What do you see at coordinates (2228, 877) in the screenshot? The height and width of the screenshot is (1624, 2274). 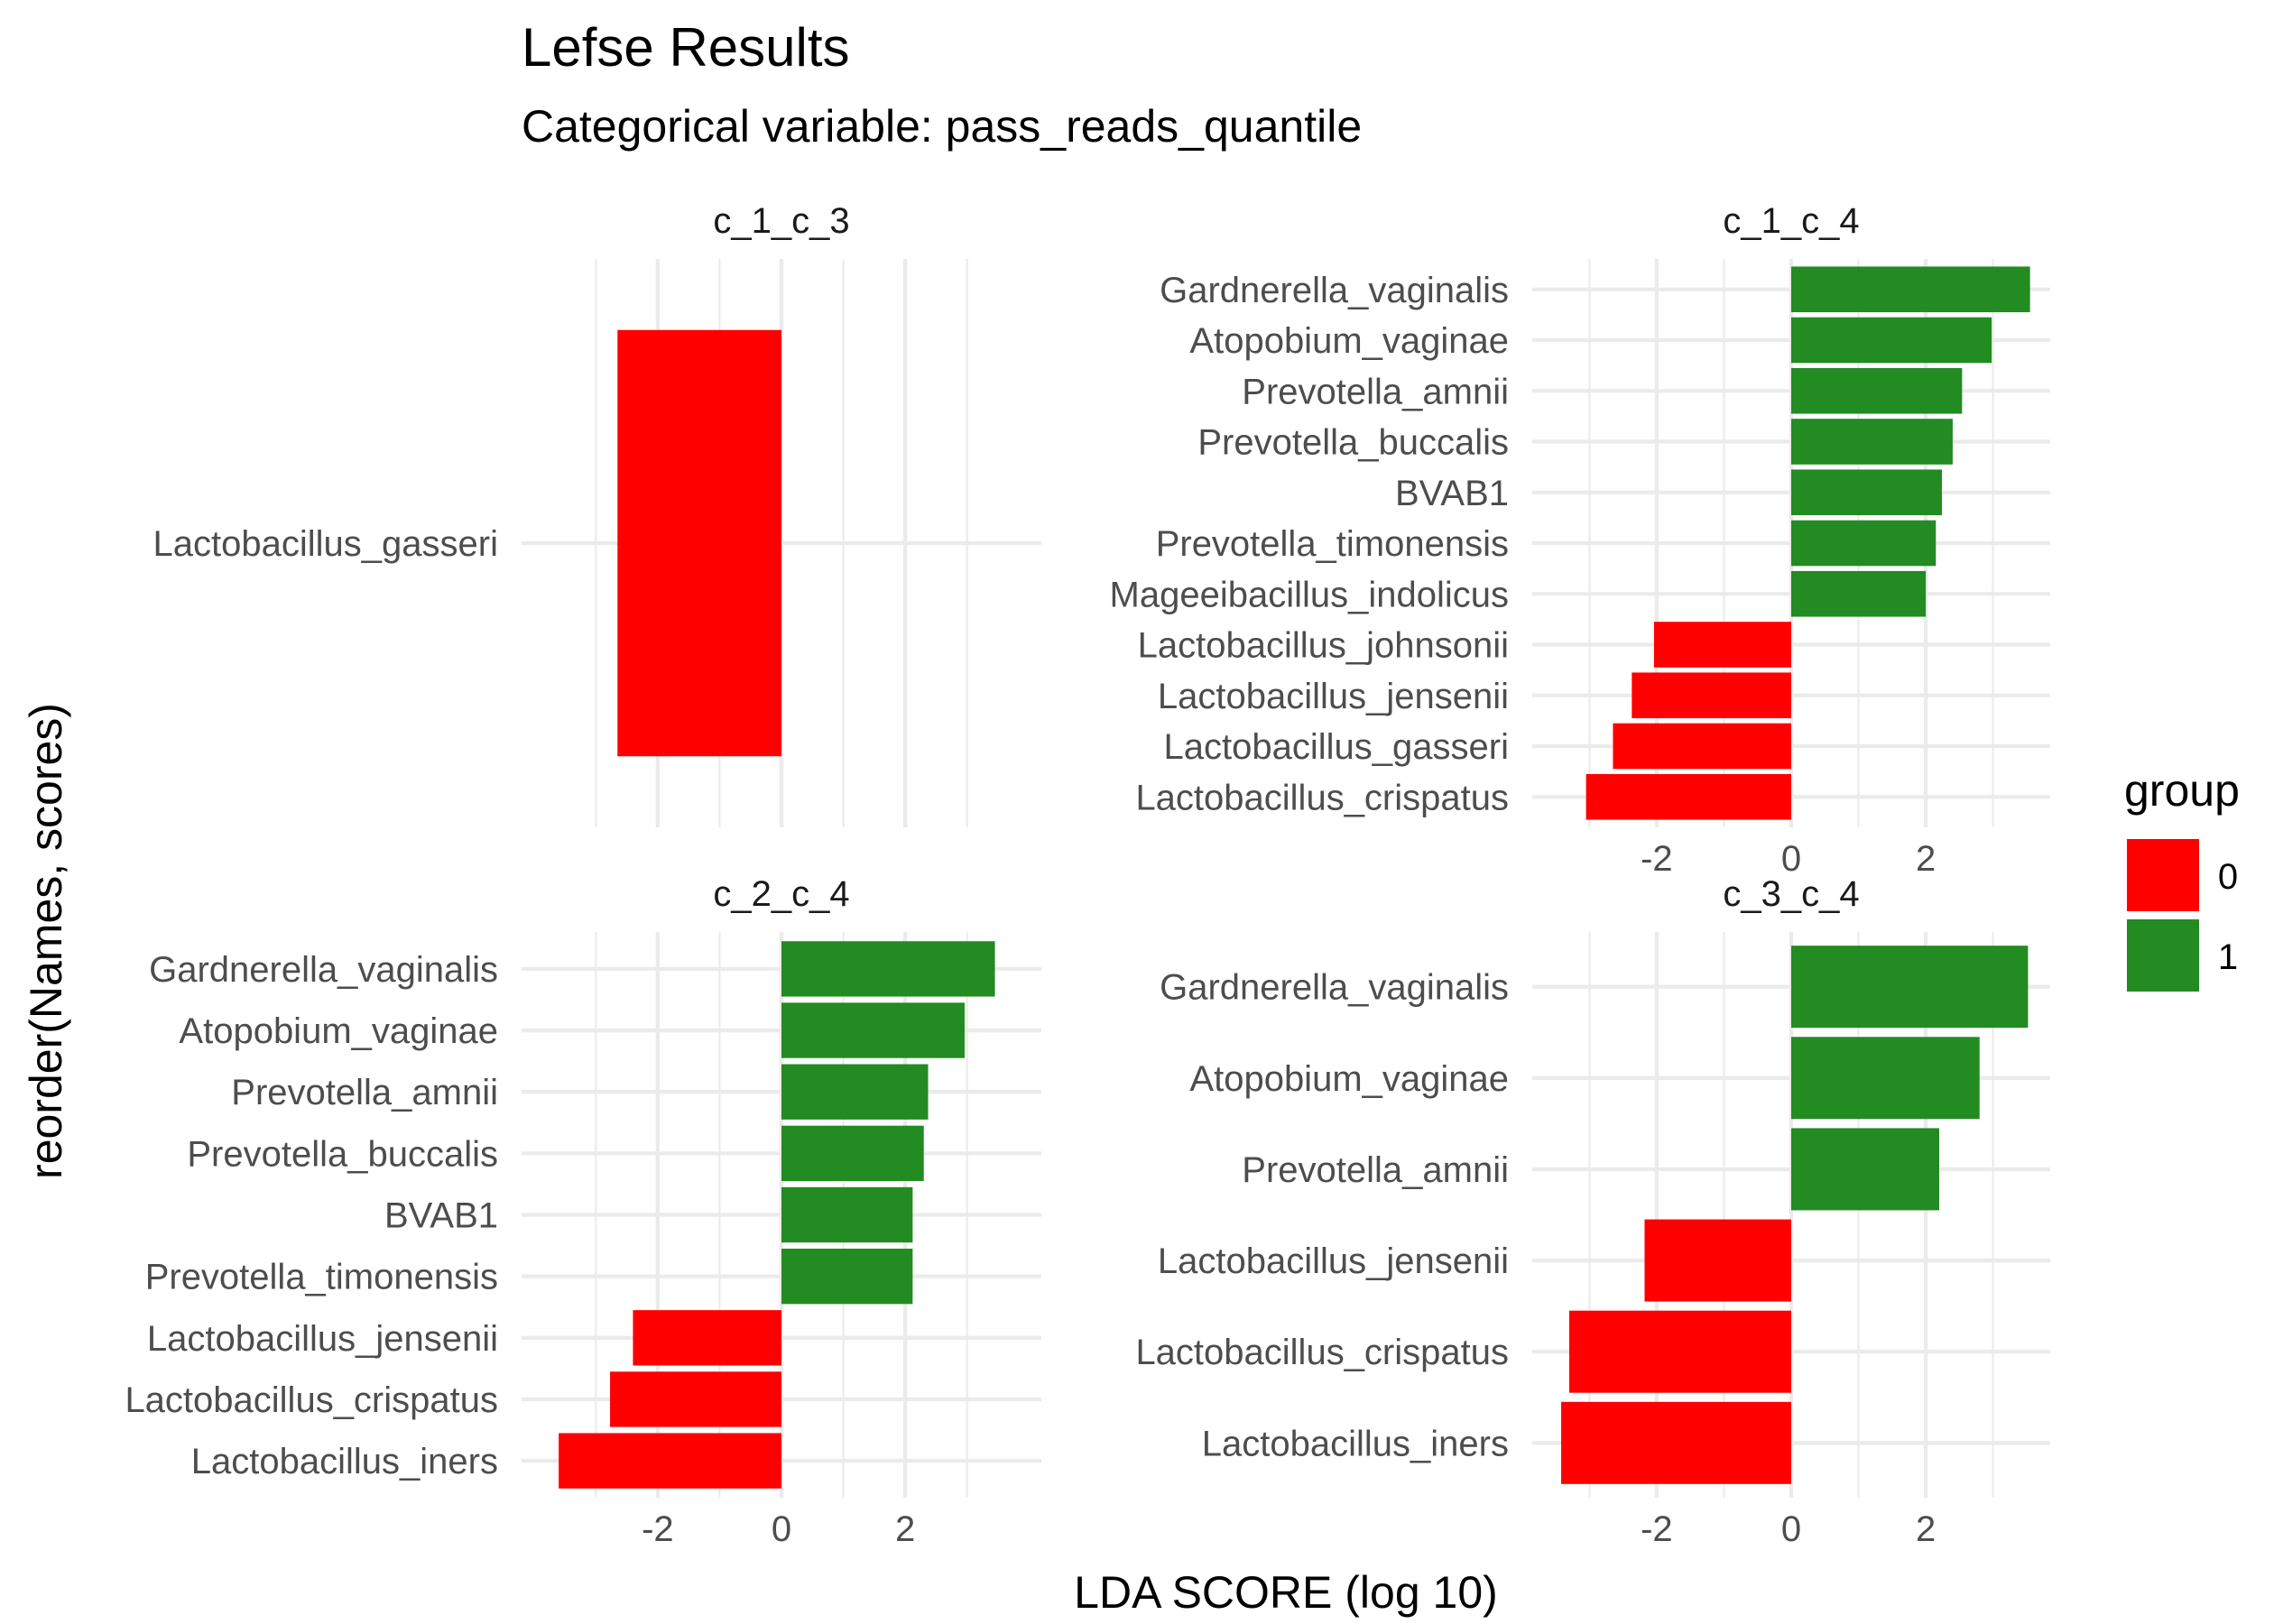 I see `legend-label-0: 0` at bounding box center [2228, 877].